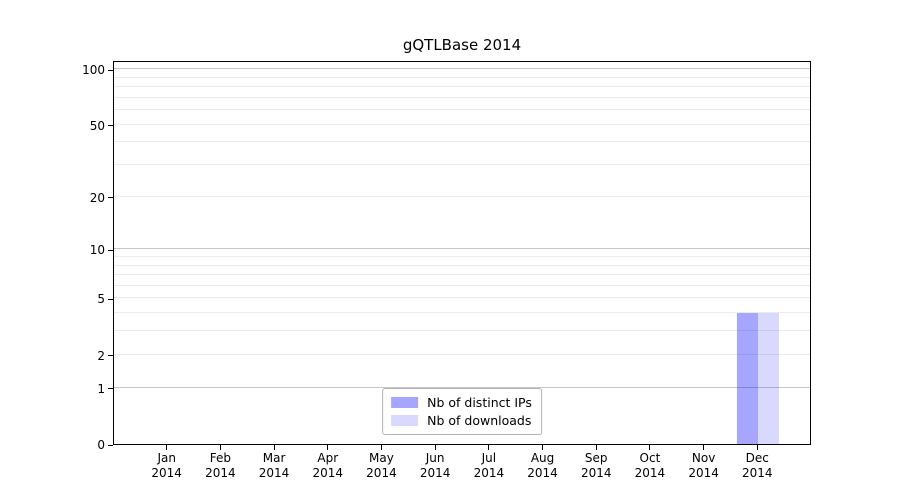 The image size is (900, 500). What do you see at coordinates (769, 378) in the screenshot?
I see `bar-downloads` at bounding box center [769, 378].